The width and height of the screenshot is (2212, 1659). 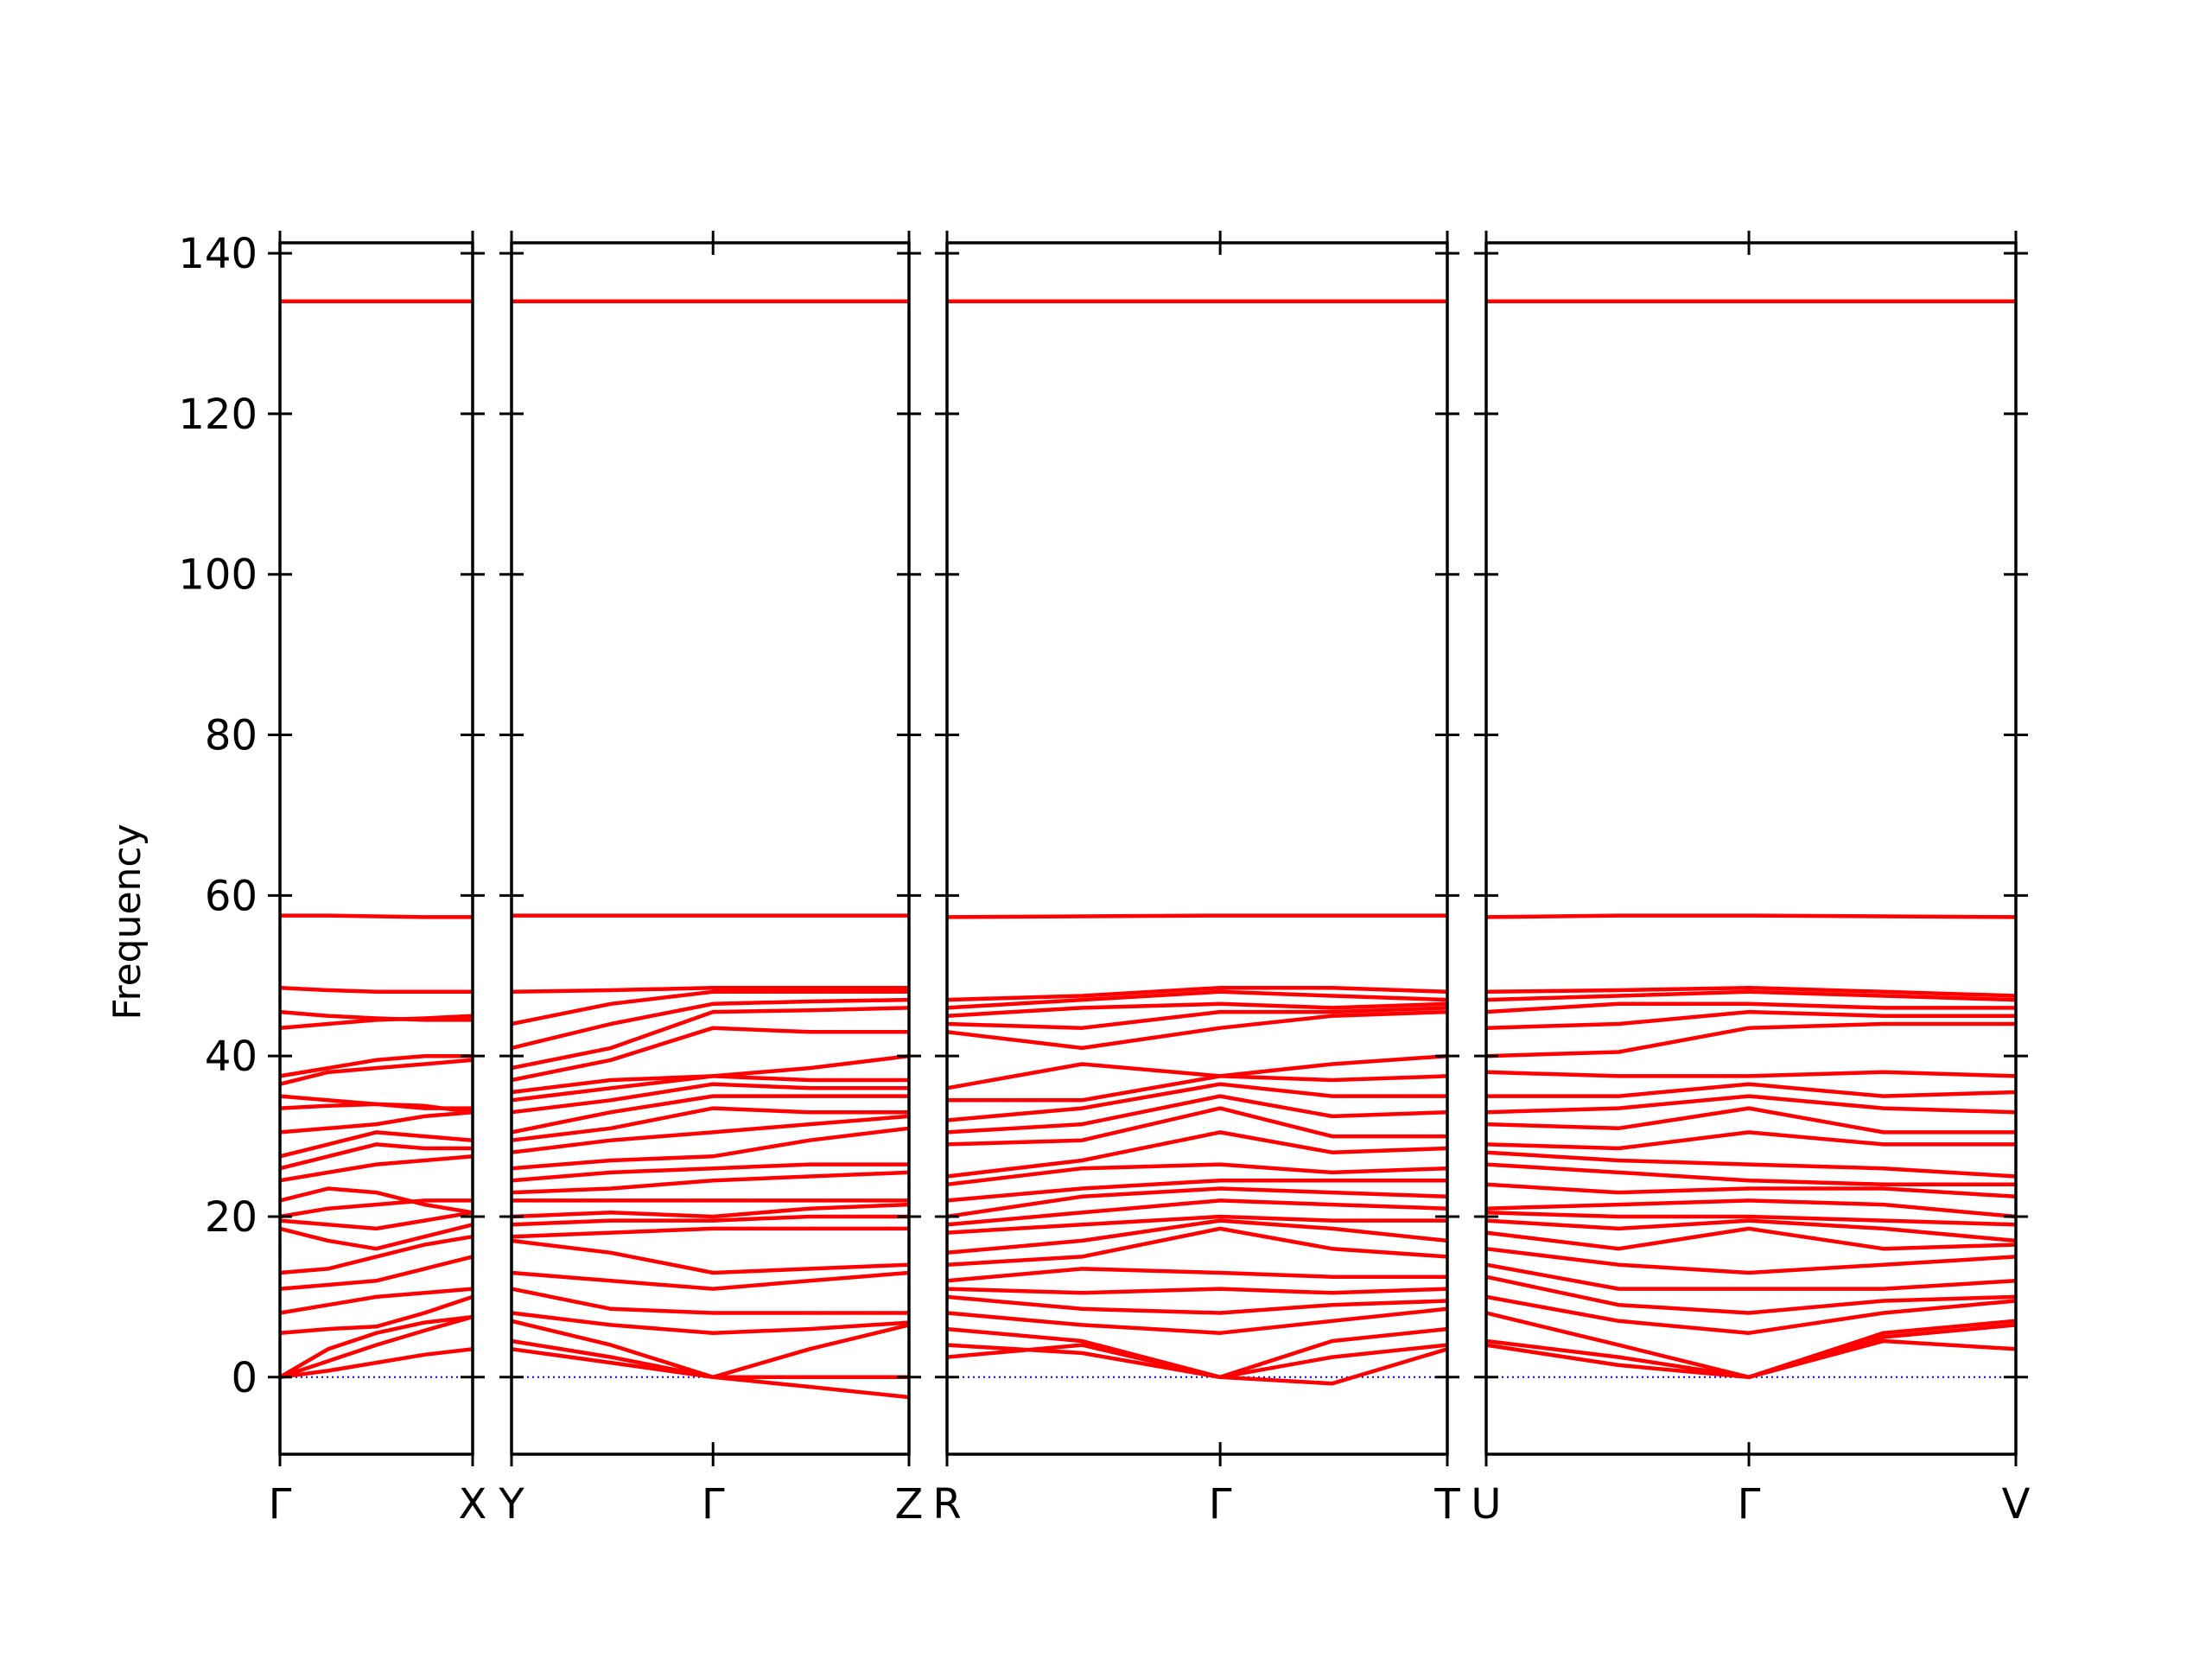 I want to click on y-tick-label: 140, so click(x=217, y=254).